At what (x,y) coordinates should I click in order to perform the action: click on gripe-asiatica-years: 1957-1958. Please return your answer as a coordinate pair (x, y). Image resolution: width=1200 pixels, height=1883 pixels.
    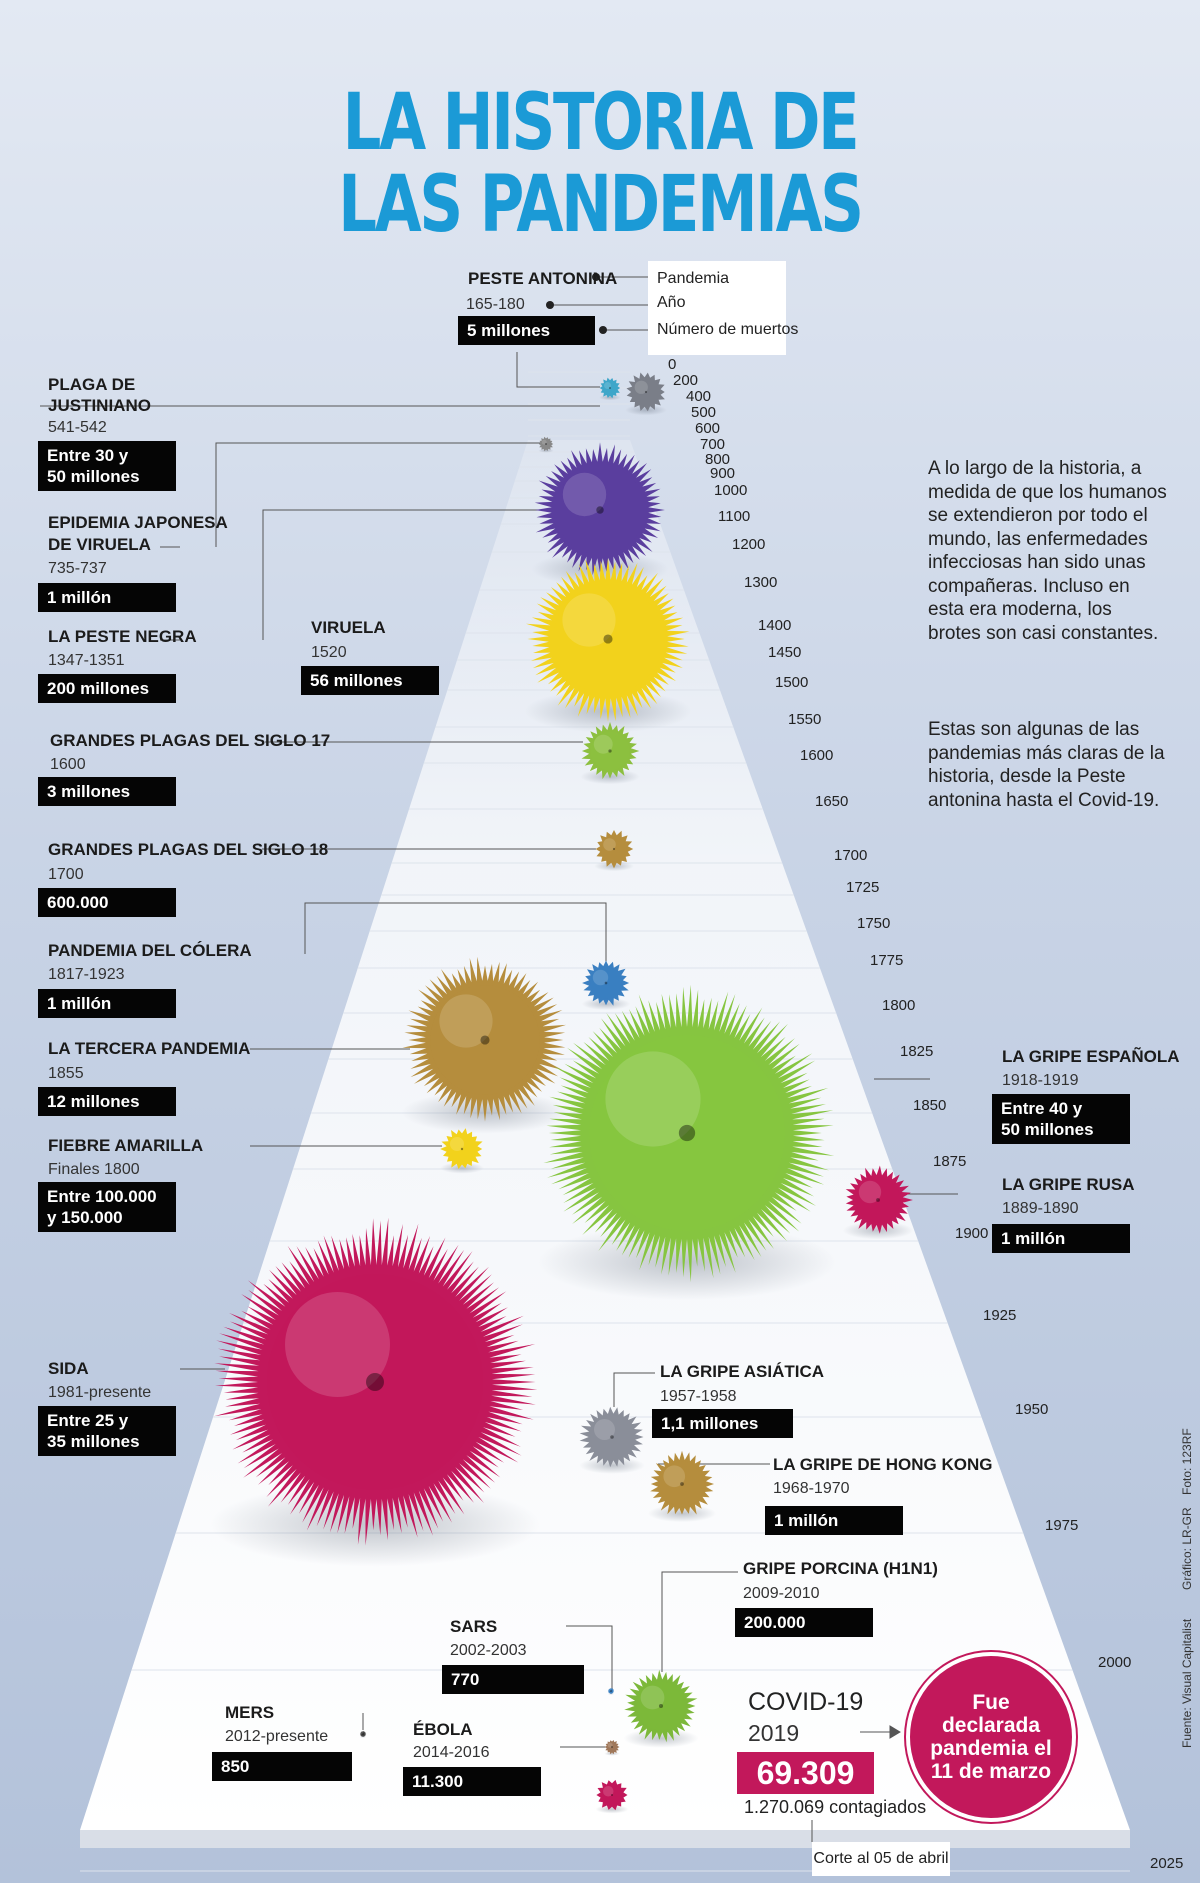
    Looking at the image, I should click on (698, 1396).